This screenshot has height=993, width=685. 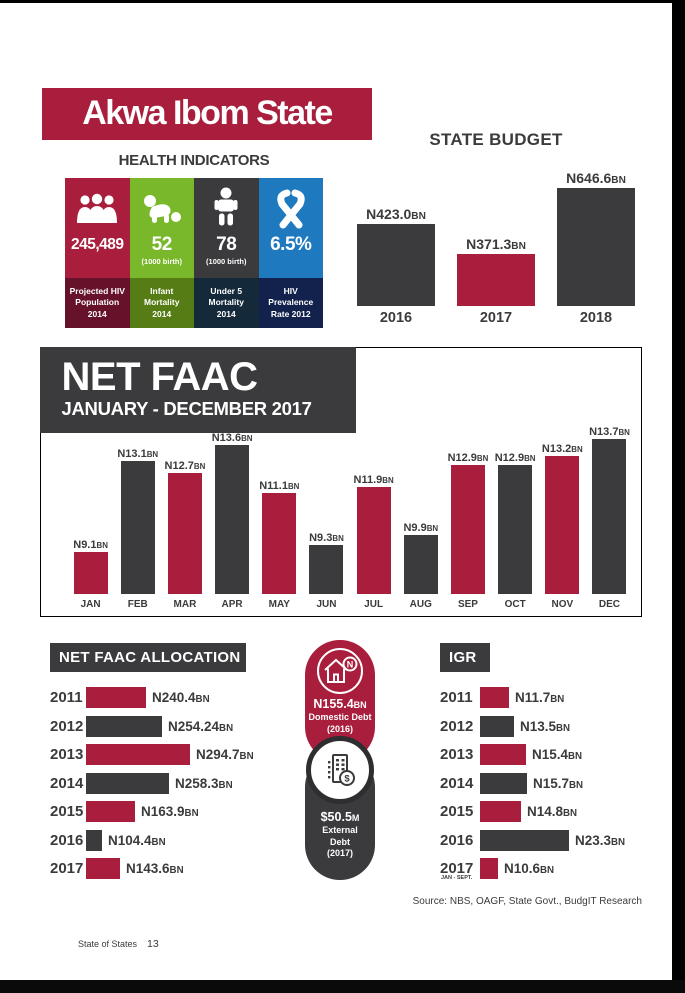 What do you see at coordinates (160, 376) in the screenshot?
I see `net-faac-title: NET FAAC` at bounding box center [160, 376].